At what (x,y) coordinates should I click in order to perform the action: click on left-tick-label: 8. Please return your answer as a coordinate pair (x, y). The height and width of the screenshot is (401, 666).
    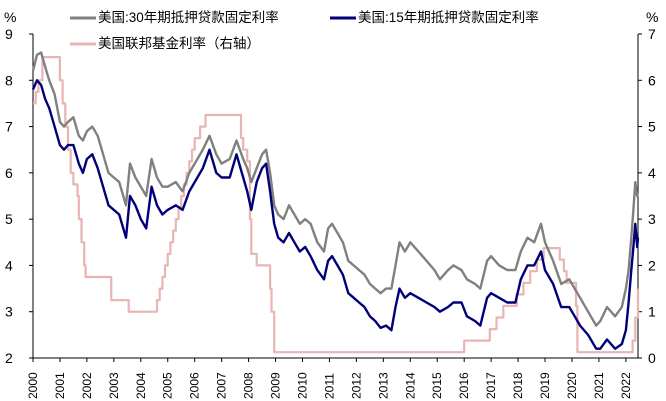
    Looking at the image, I should click on (9, 80).